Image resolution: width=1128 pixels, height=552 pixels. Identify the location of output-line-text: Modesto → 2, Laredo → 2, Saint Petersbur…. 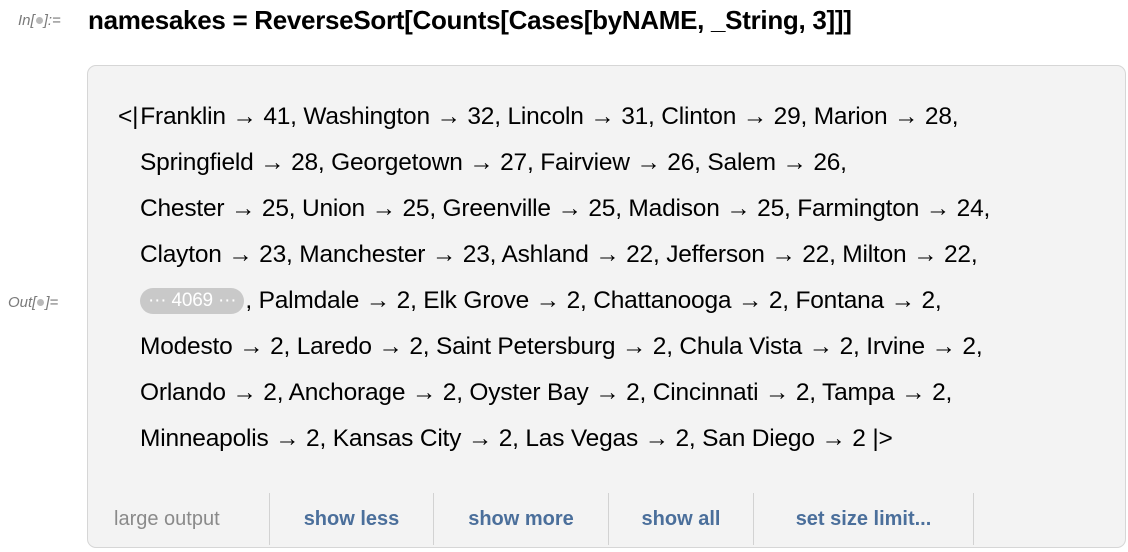
(561, 346).